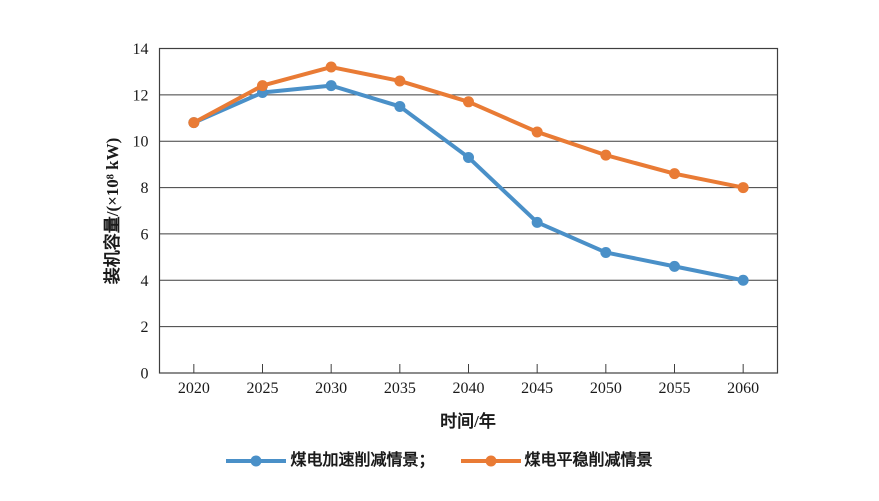  Describe the element at coordinates (145, 234) in the screenshot. I see `y-tick-label: 6` at that location.